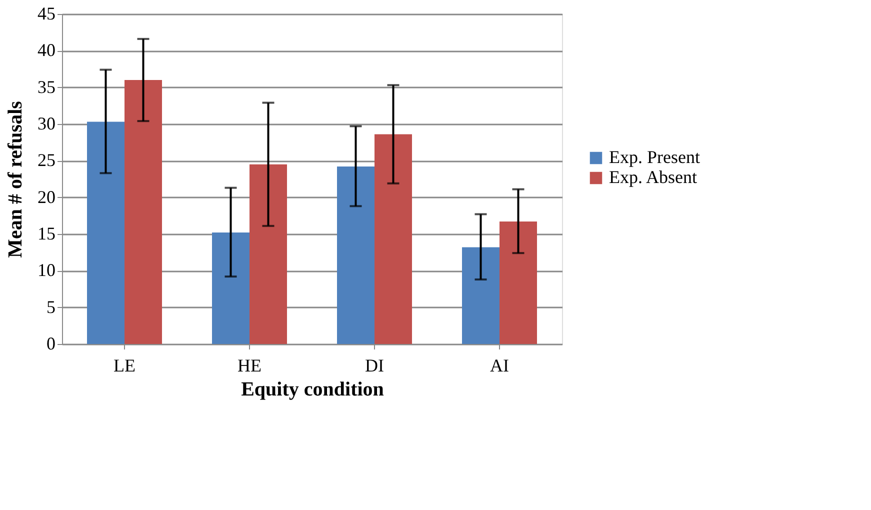 The width and height of the screenshot is (871, 510). I want to click on x-tick-label: DI, so click(374, 366).